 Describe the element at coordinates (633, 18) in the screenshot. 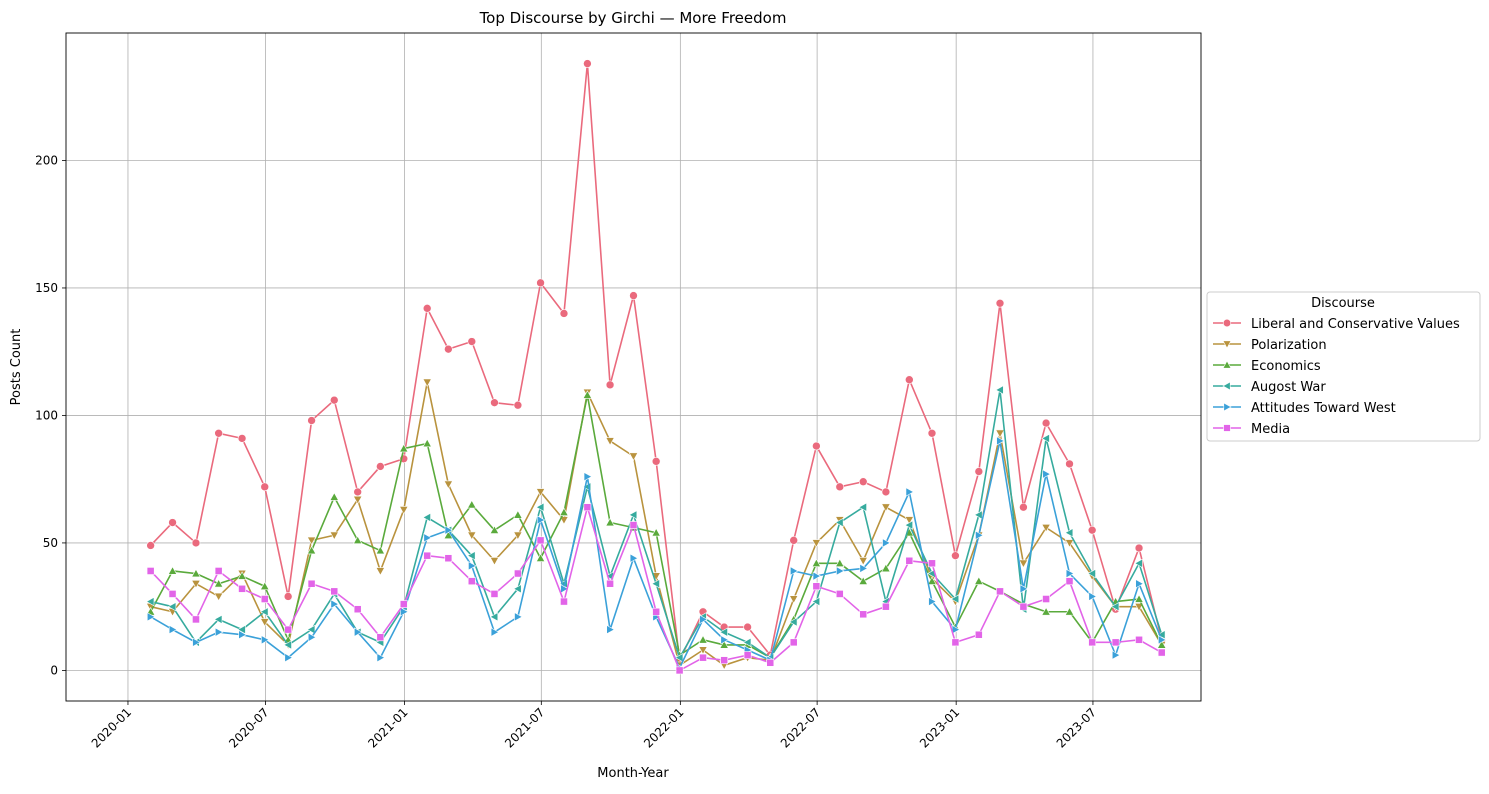

I see `chart-title: Top Discourse by Girchi — More Freedom` at that location.